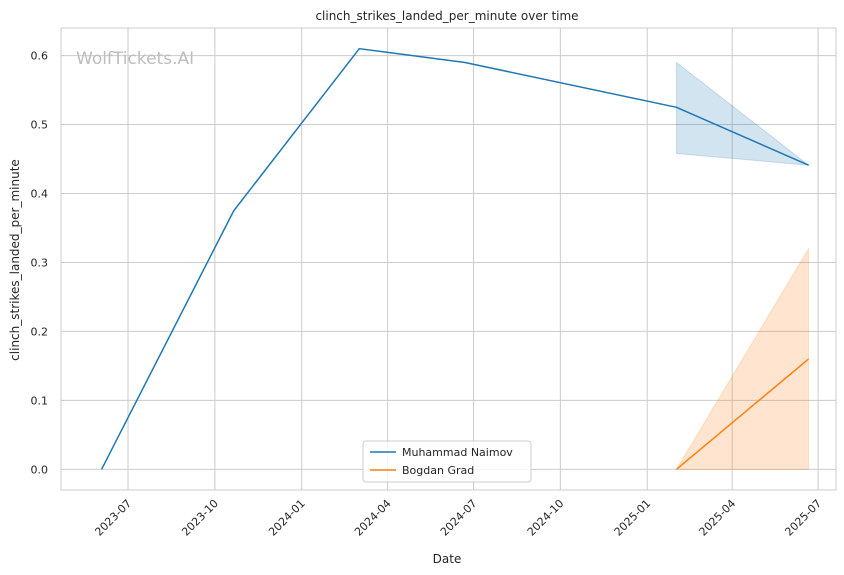 This screenshot has height=575, width=844. What do you see at coordinates (438, 470) in the screenshot?
I see `legend-label: Bogdan Grad` at bounding box center [438, 470].